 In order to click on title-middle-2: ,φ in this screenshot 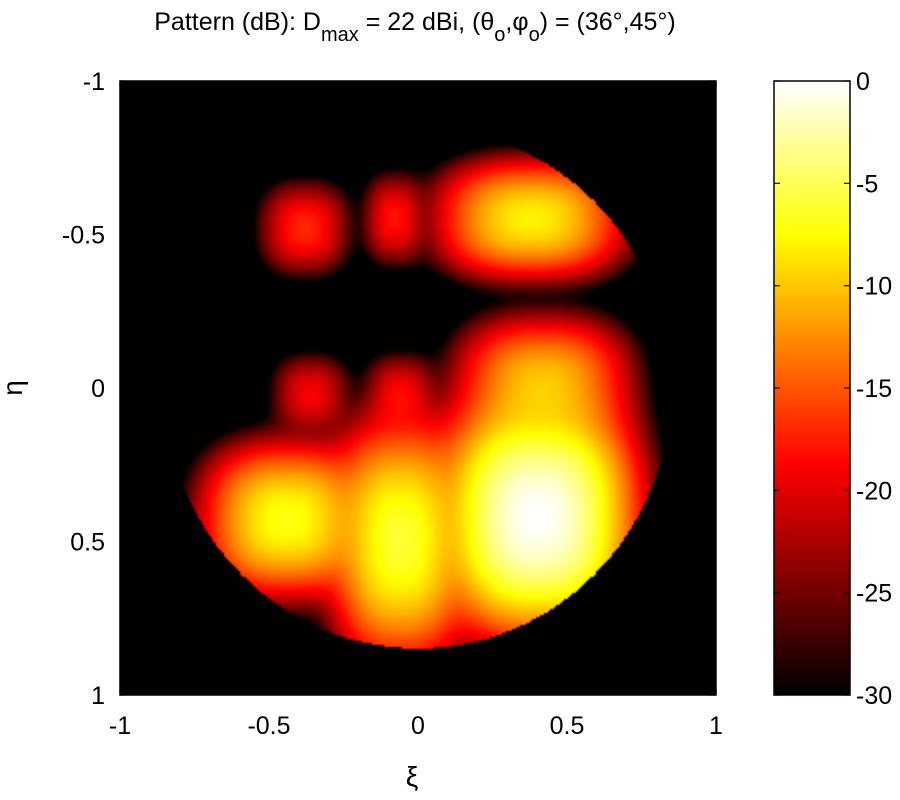, I will do `click(516, 22)`.